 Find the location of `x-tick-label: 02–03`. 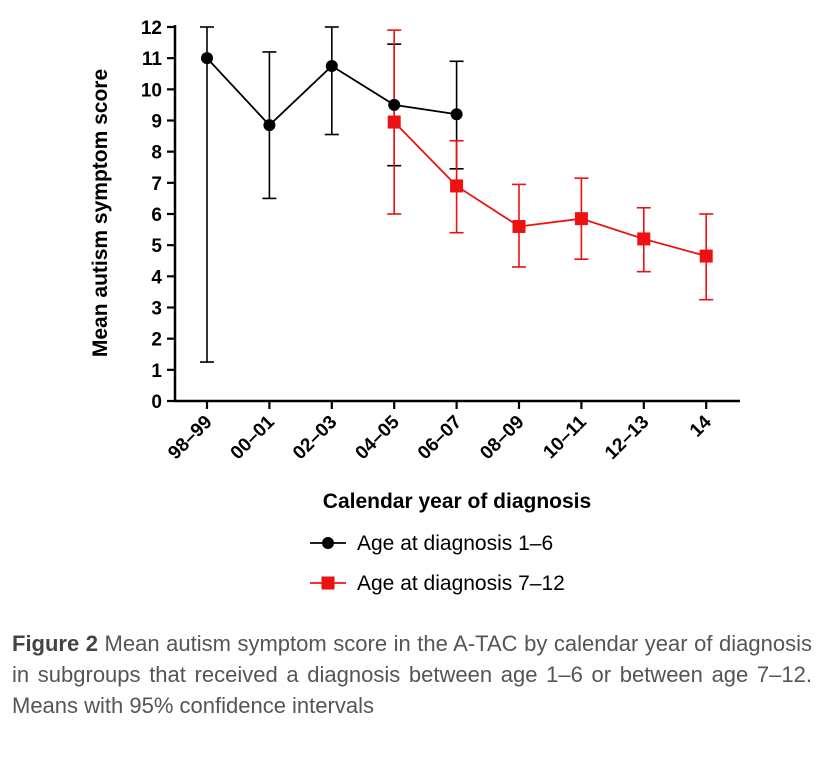

x-tick-label: 02–03 is located at coordinates (315, 438).